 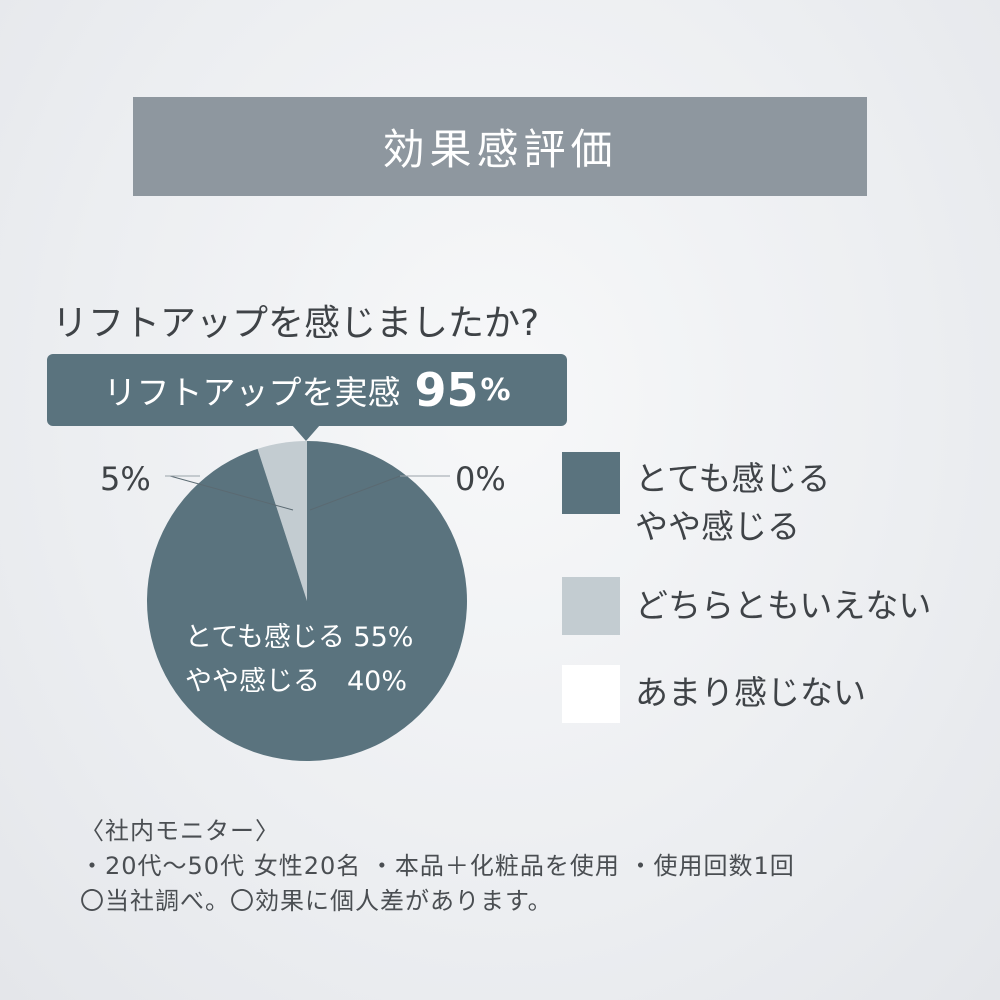 I want to click on legend-swatch-neutral, so click(x=591, y=606).